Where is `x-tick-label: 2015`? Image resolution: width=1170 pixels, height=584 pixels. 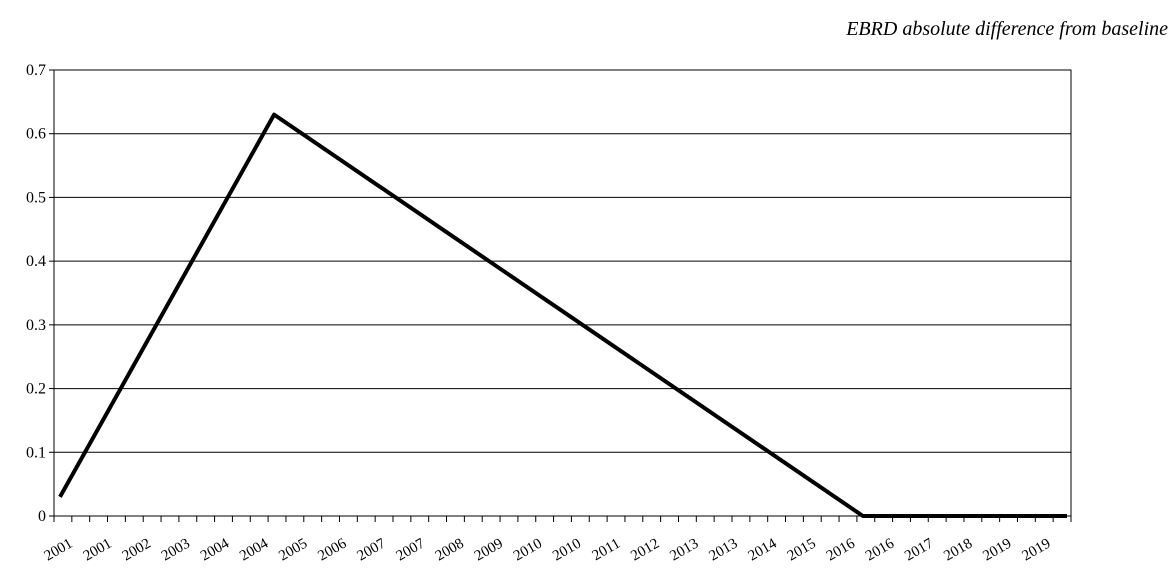 x-tick-label: 2015 is located at coordinates (802, 550).